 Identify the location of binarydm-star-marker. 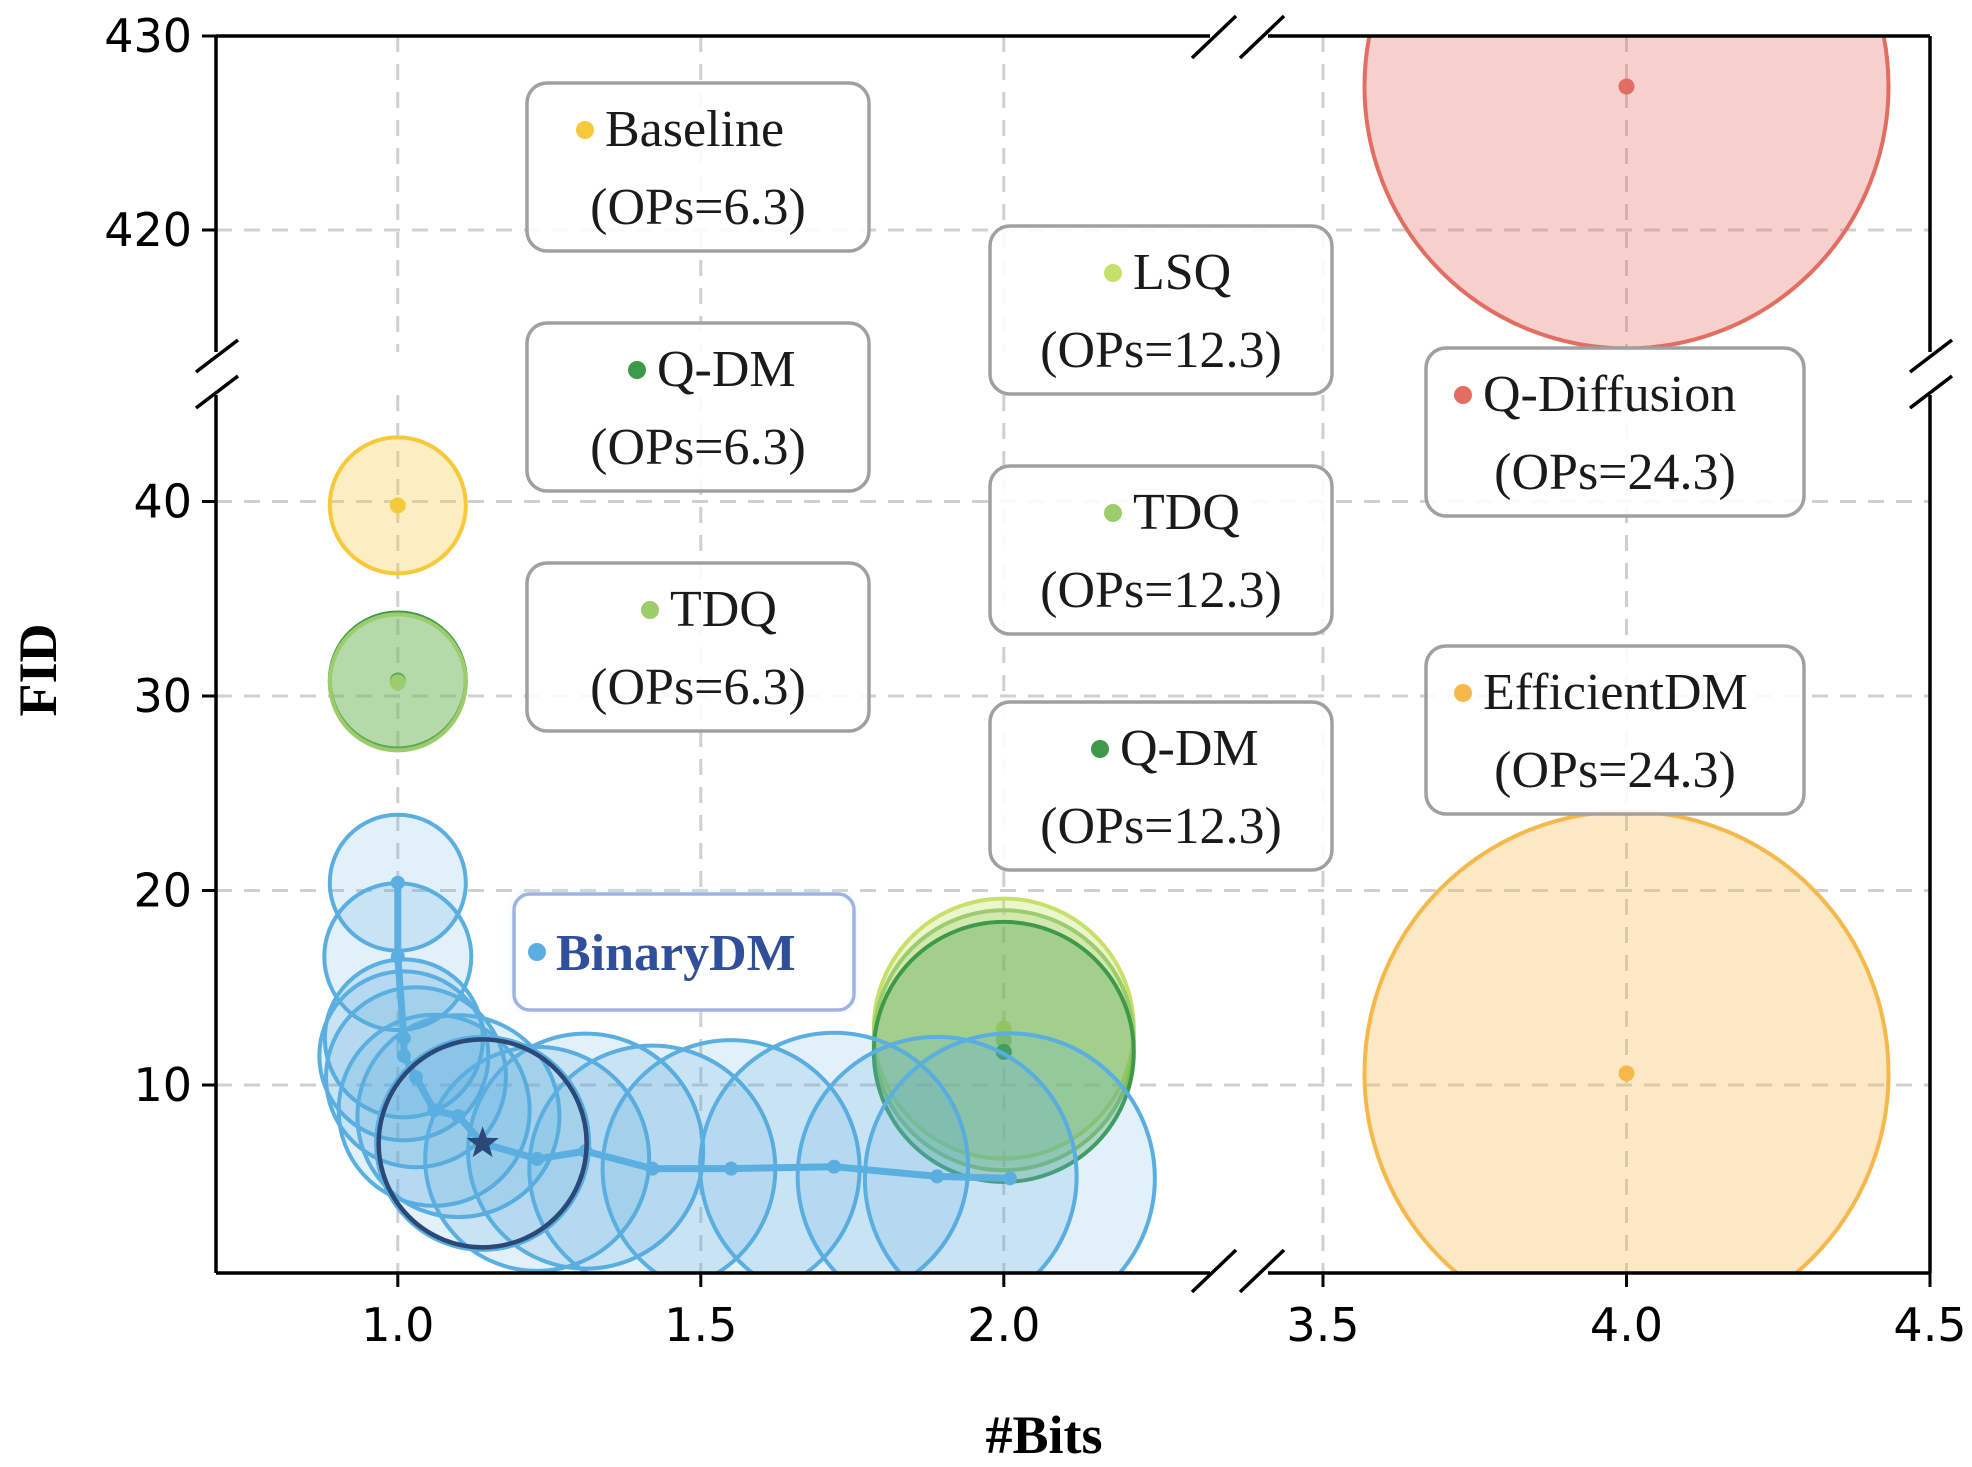
(482, 1142).